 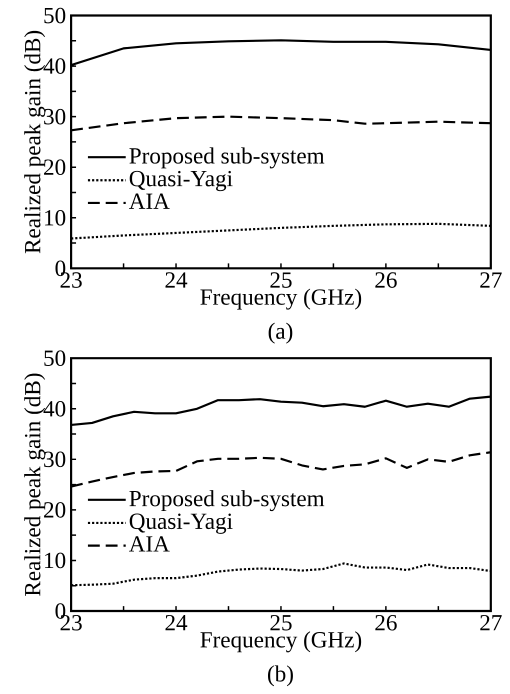 What do you see at coordinates (280, 675) in the screenshot?
I see `text: (b)` at bounding box center [280, 675].